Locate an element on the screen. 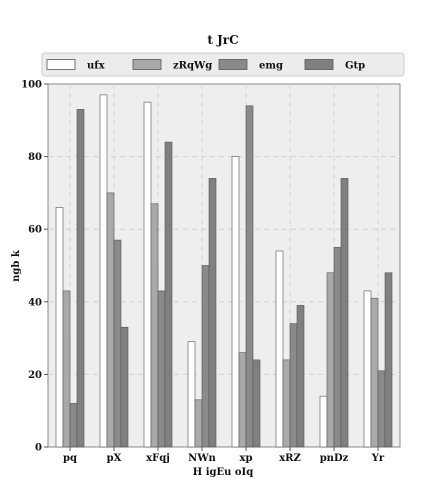 The width and height of the screenshot is (427, 488). x-axis-label: H igEu oIq is located at coordinates (223, 472).